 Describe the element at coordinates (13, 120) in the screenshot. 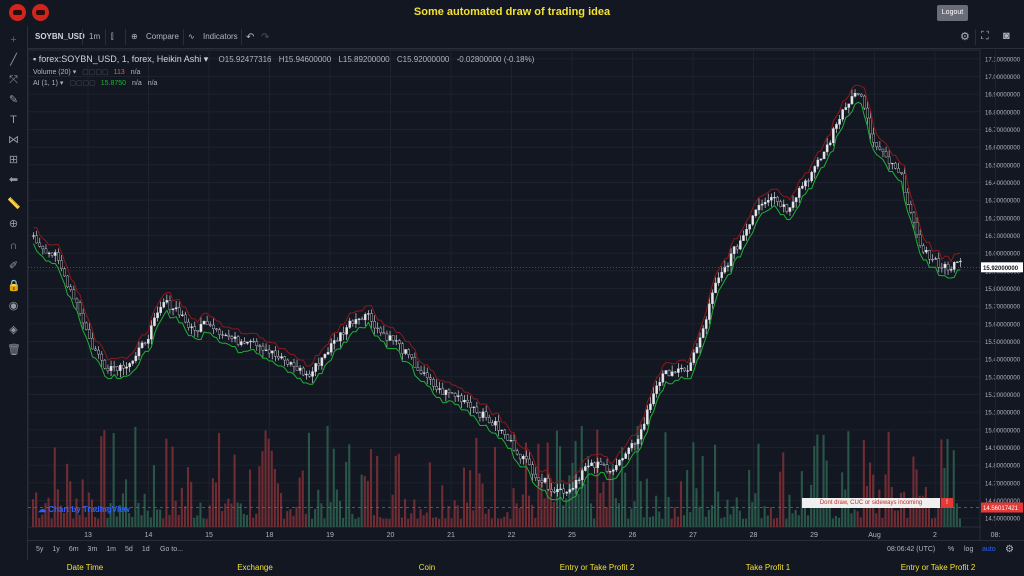

I see `text-tool-icon: T` at that location.